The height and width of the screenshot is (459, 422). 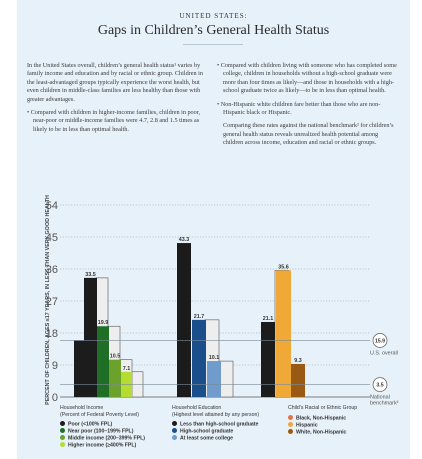 I want to click on bar-value-label: 21.1, so click(x=268, y=319).